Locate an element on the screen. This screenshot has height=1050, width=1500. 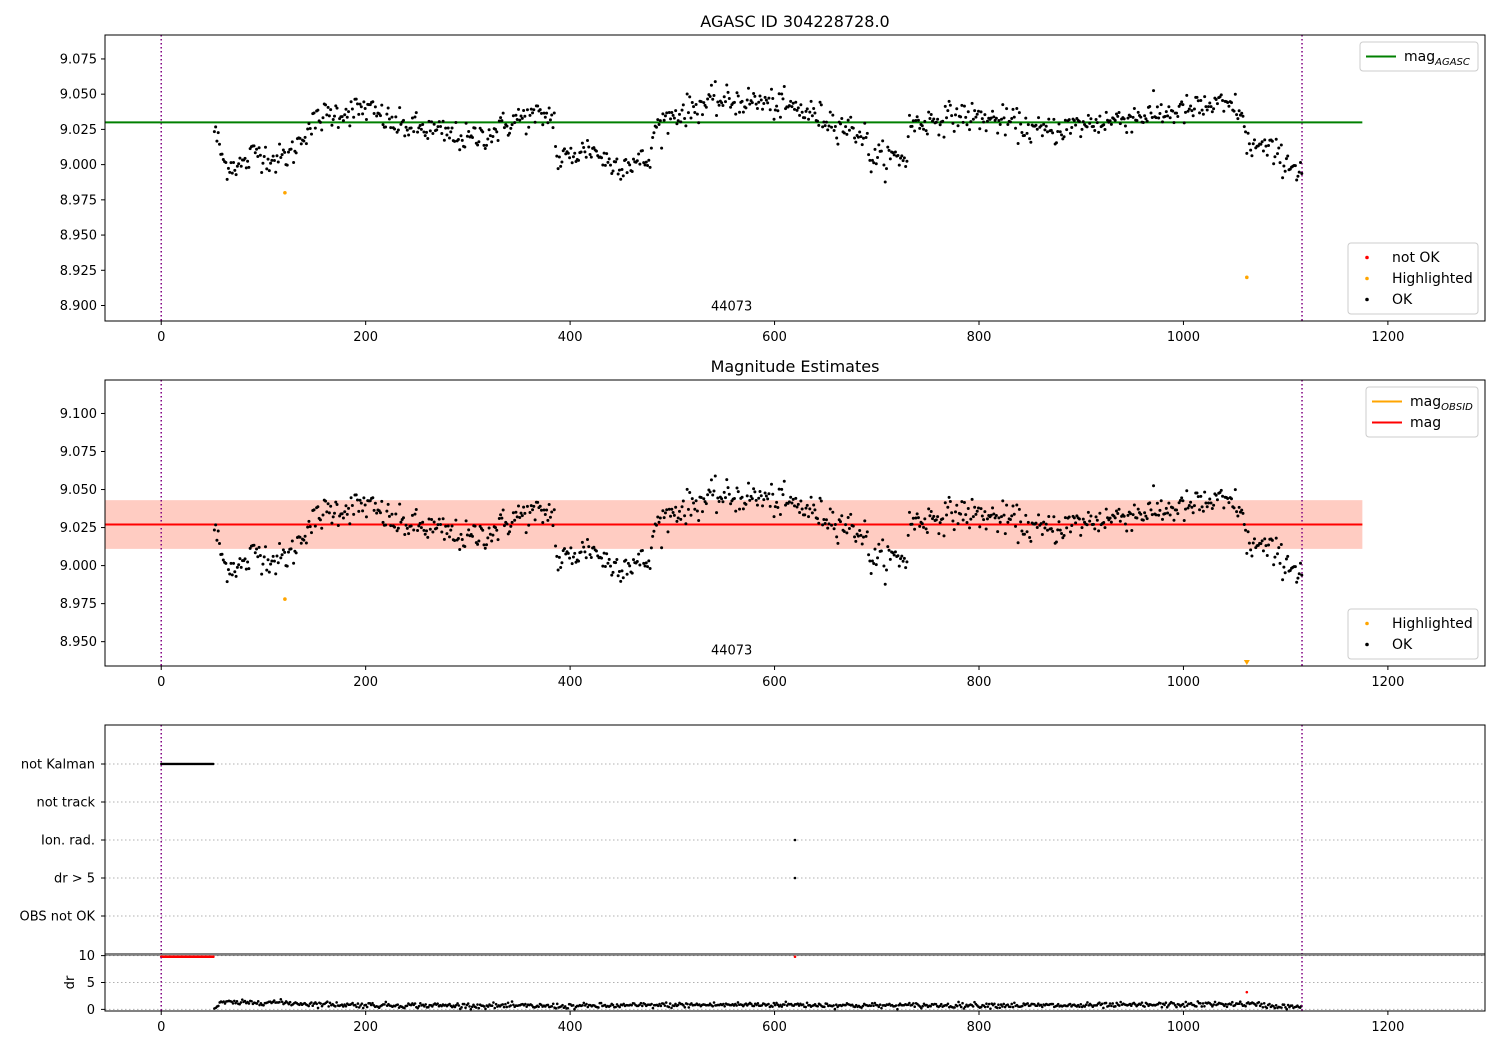
flag-label: OBS not OK is located at coordinates (58, 917).